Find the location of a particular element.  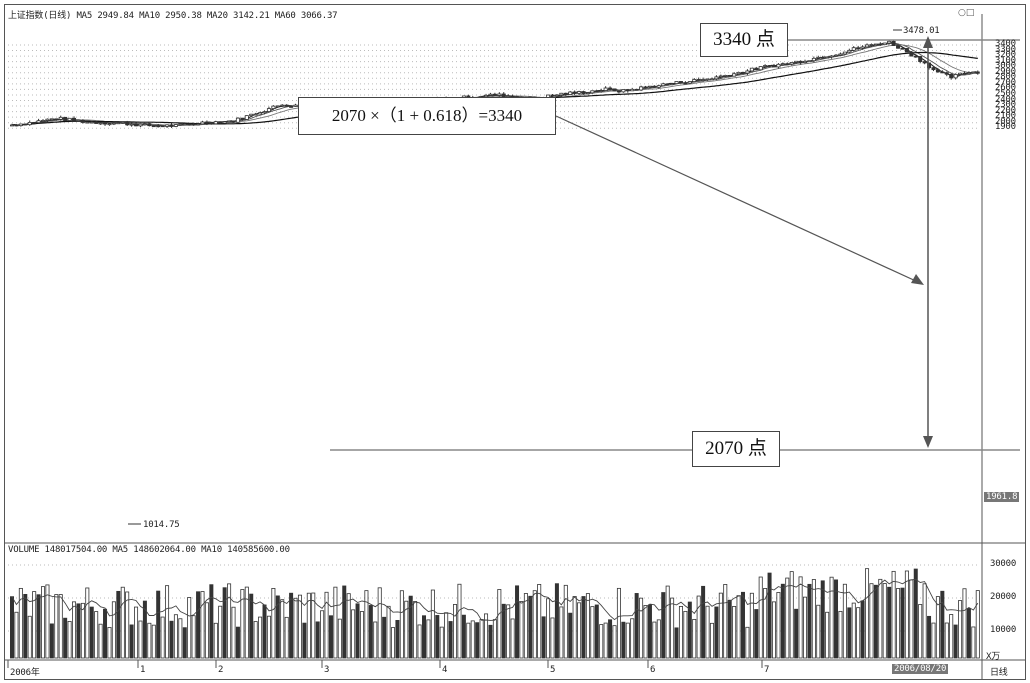

peak-label: 3478.01 is located at coordinates (921, 31).